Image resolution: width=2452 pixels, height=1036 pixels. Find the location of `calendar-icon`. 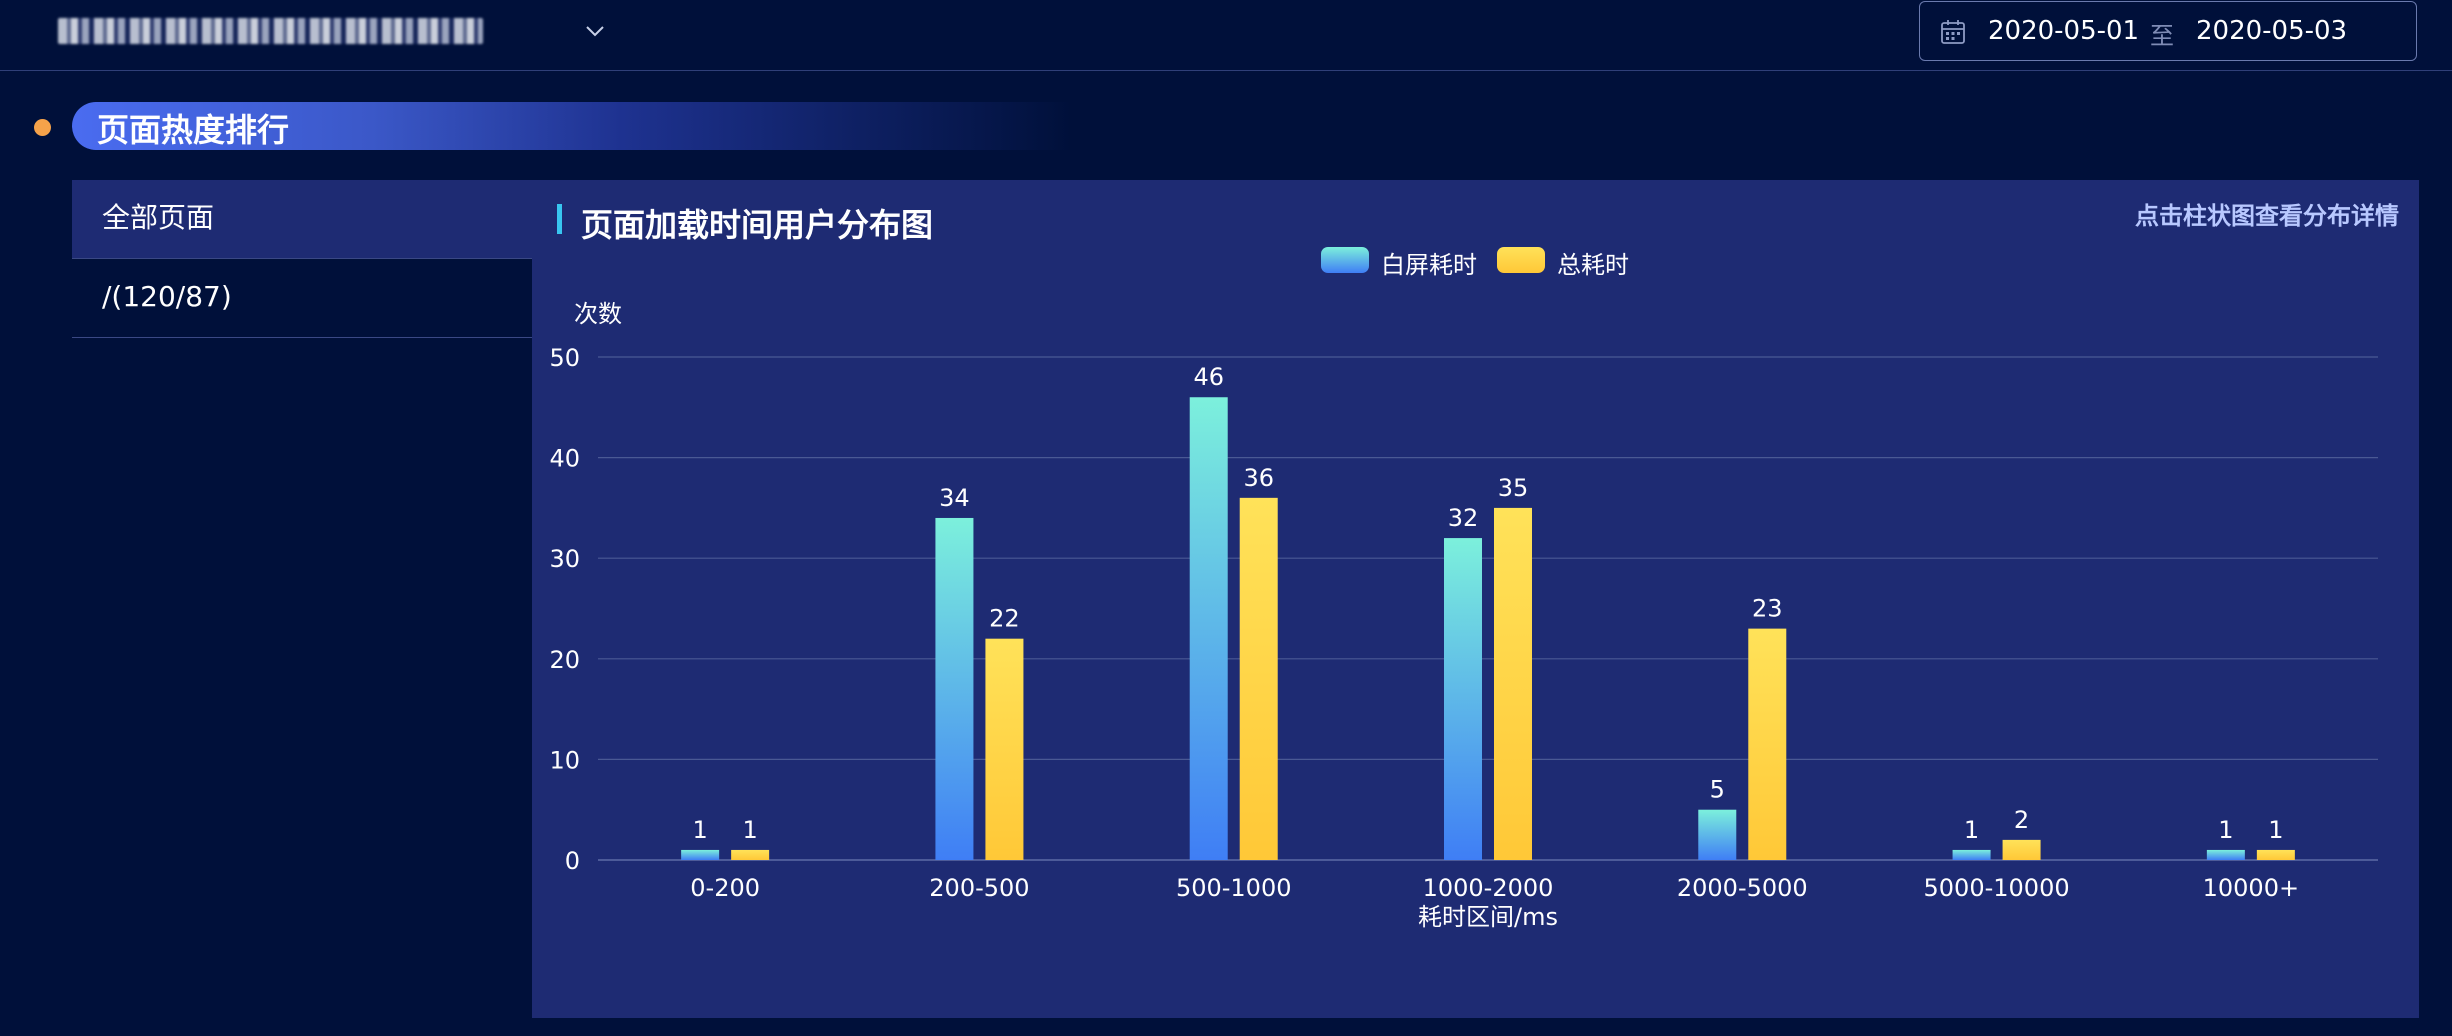

calendar-icon is located at coordinates (1953, 32).